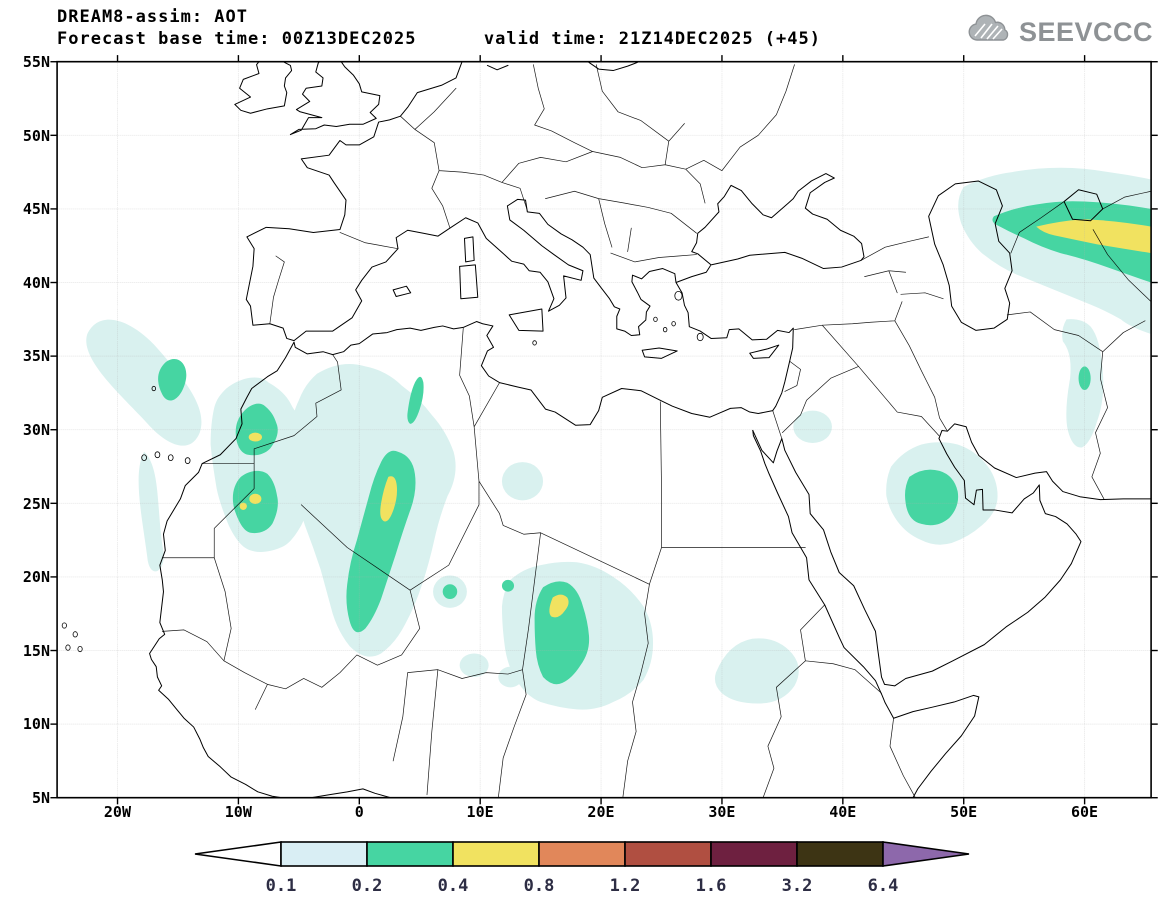  What do you see at coordinates (1085, 31) in the screenshot?
I see `logo-wordmark: SEEVCCC` at bounding box center [1085, 31].